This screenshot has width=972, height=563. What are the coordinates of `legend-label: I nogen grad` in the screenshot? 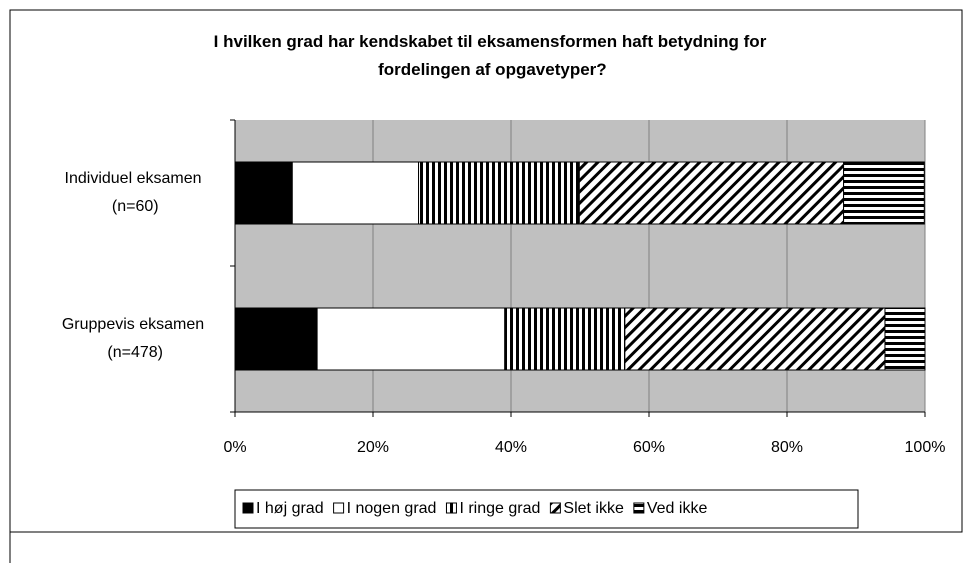 It's located at (392, 508).